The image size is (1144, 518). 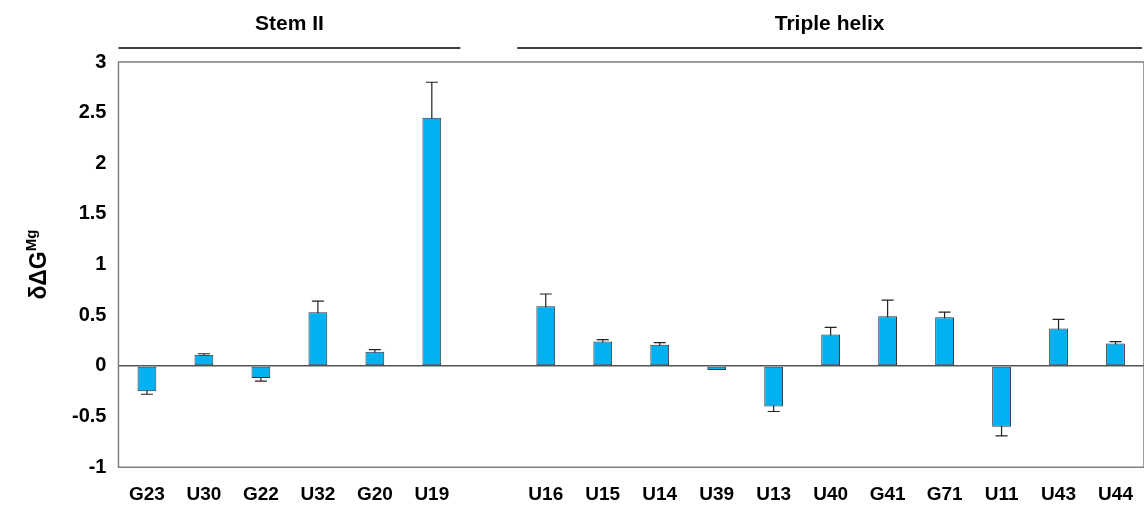 What do you see at coordinates (887, 493) in the screenshot?
I see `x-tick-label: G41` at bounding box center [887, 493].